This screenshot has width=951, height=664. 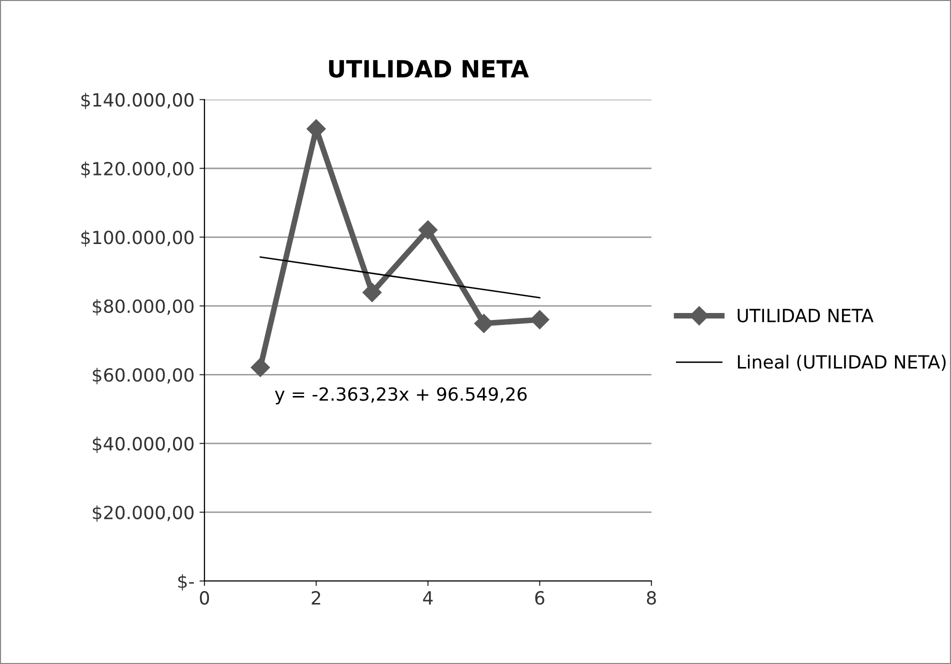 What do you see at coordinates (137, 170) in the screenshot?
I see `y-tick-label: $120.000,00` at bounding box center [137, 170].